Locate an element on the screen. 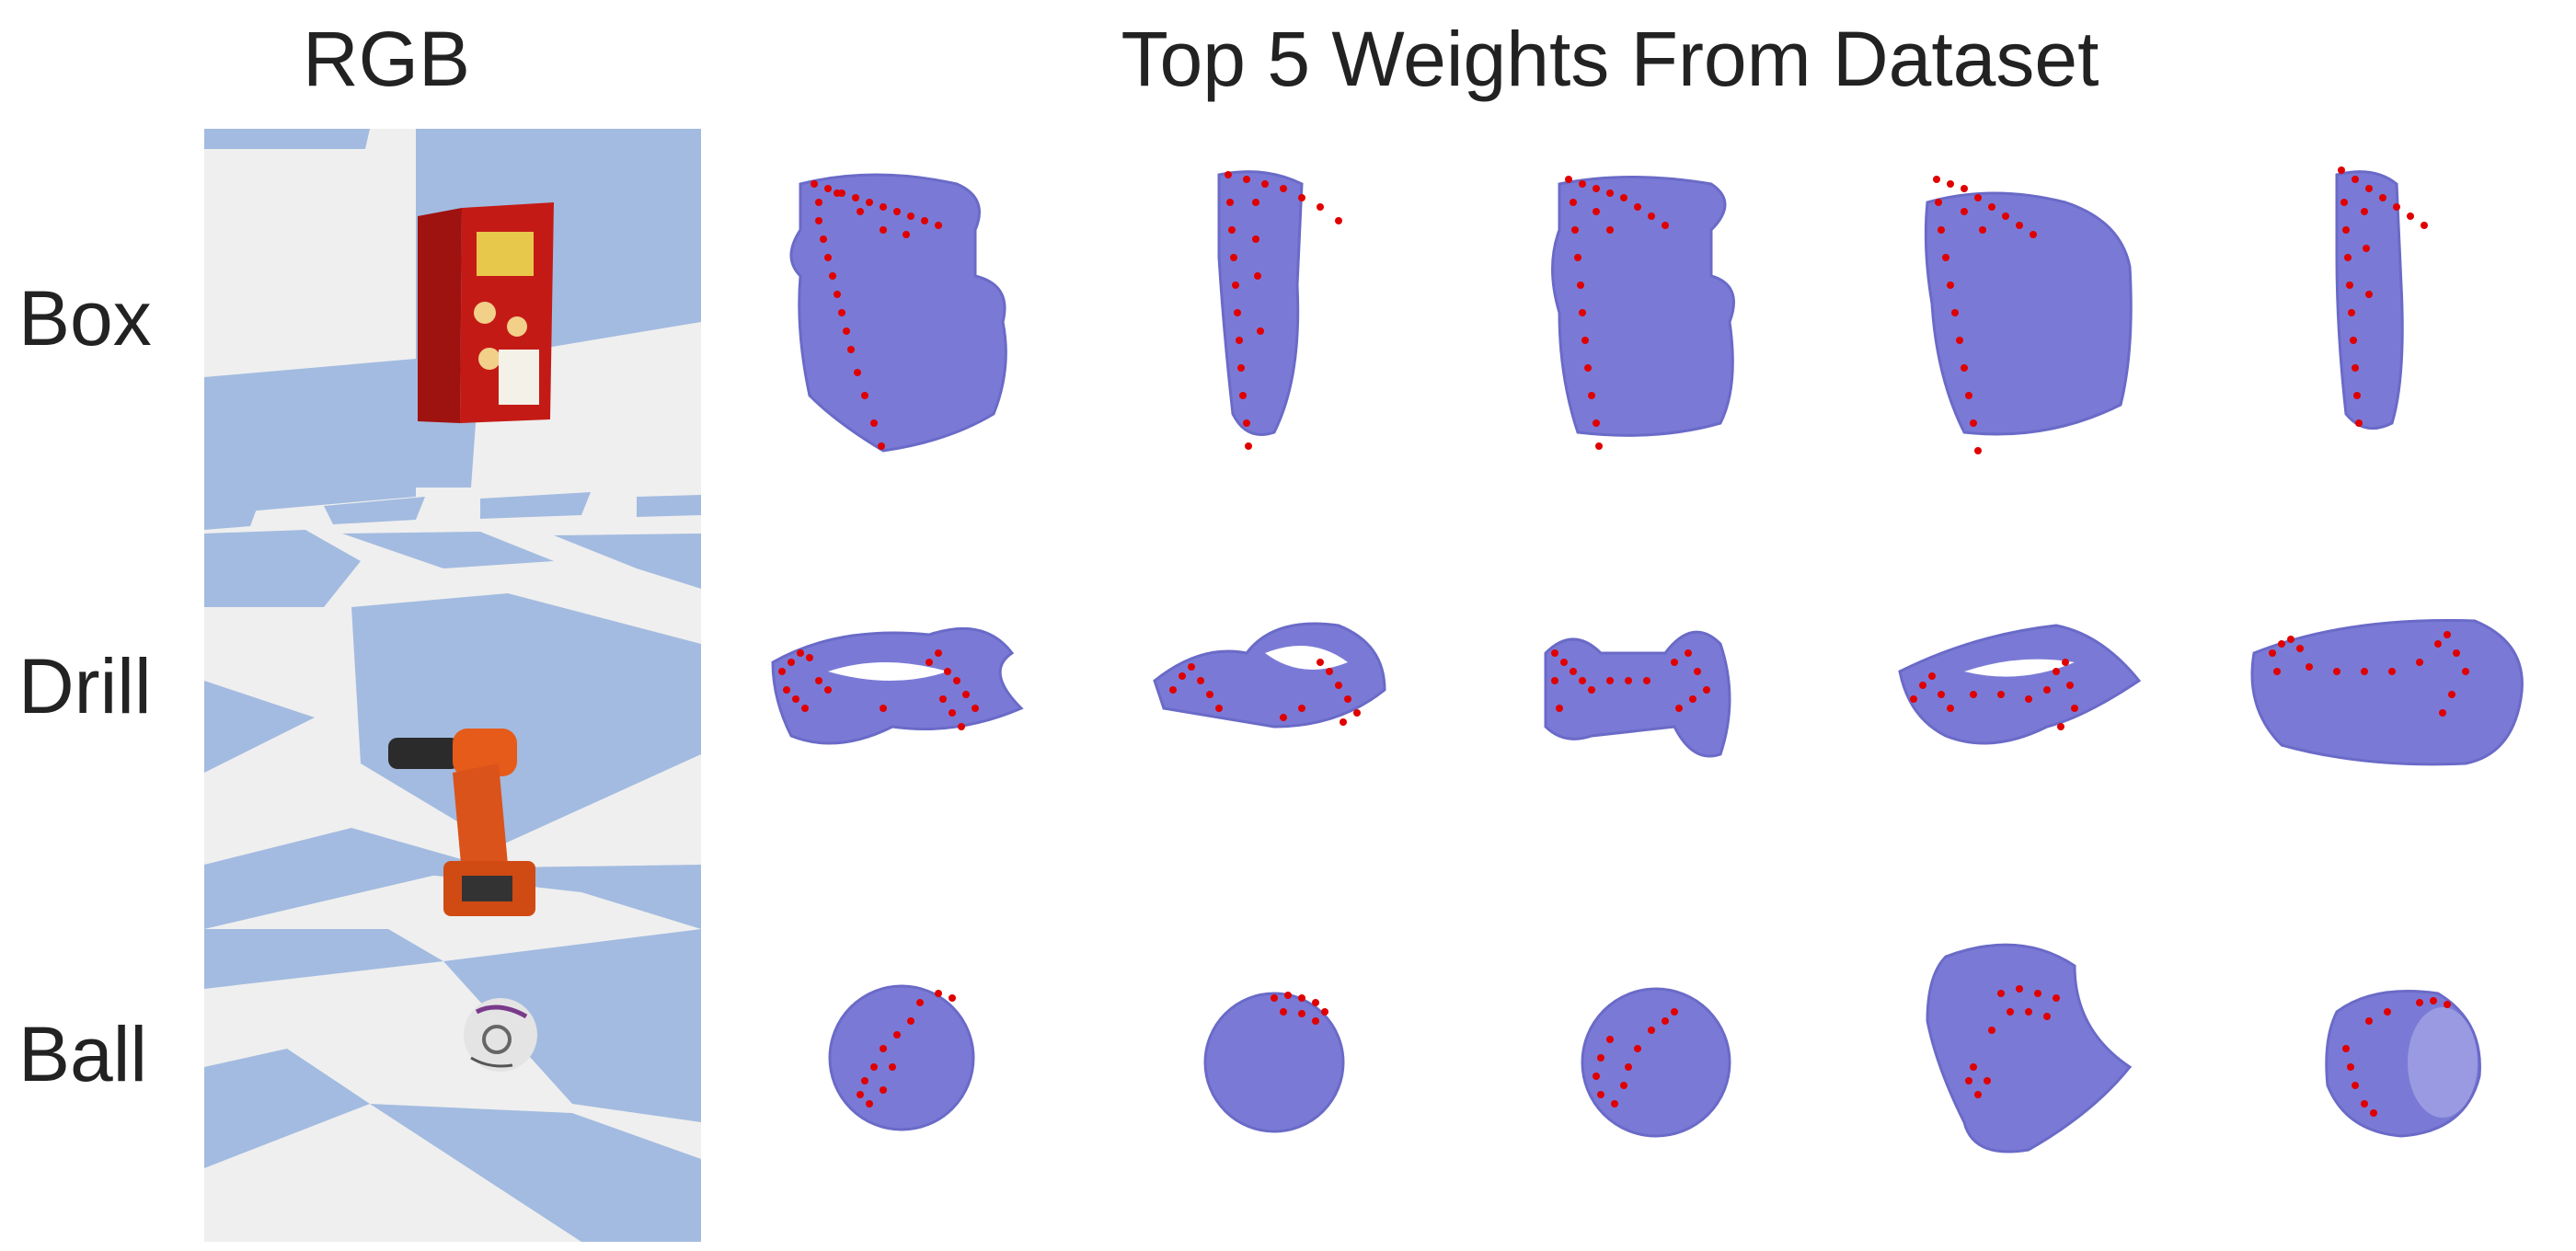 The height and width of the screenshot is (1251, 2576). row-label-ball: Ball is located at coordinates (83, 1054).